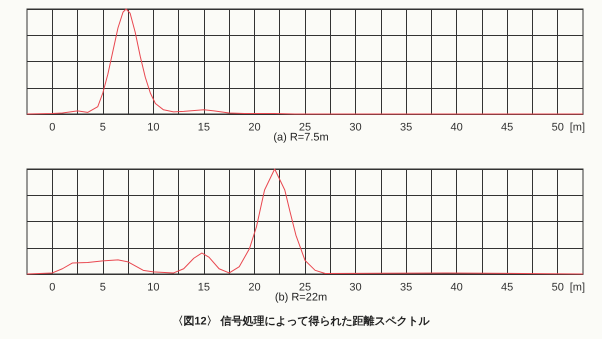 Image resolution: width=602 pixels, height=339 pixels. What do you see at coordinates (301, 298) in the screenshot?
I see `text: (b) R=22m` at bounding box center [301, 298].